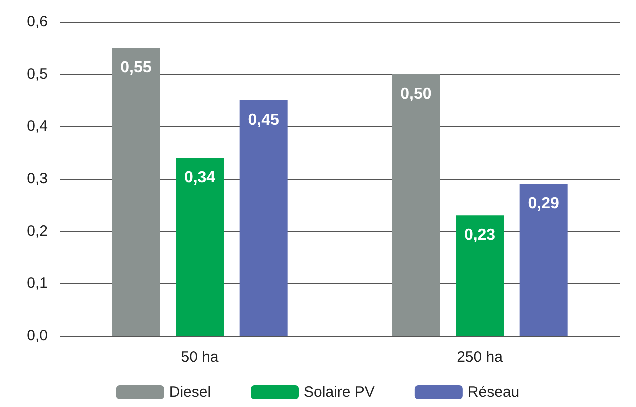 The width and height of the screenshot is (636, 407). What do you see at coordinates (339, 392) in the screenshot?
I see `legend-label: Solaire PV` at bounding box center [339, 392].